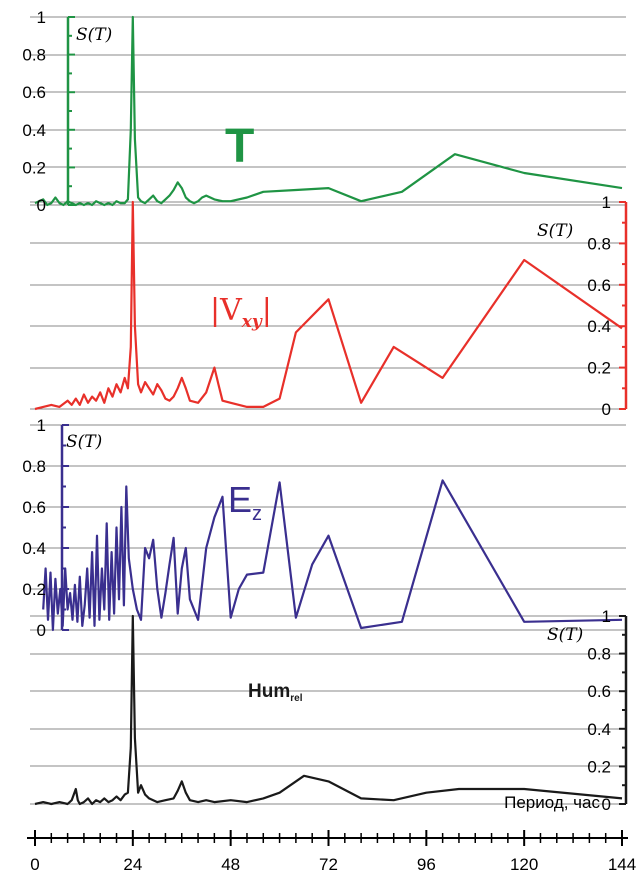 The height and width of the screenshot is (890, 642). What do you see at coordinates (245, 502) in the screenshot?
I see `series-label-3: Ez` at bounding box center [245, 502].